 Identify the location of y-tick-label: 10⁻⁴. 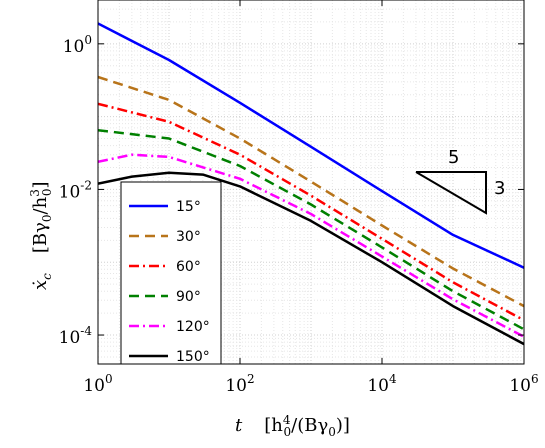
(76, 336).